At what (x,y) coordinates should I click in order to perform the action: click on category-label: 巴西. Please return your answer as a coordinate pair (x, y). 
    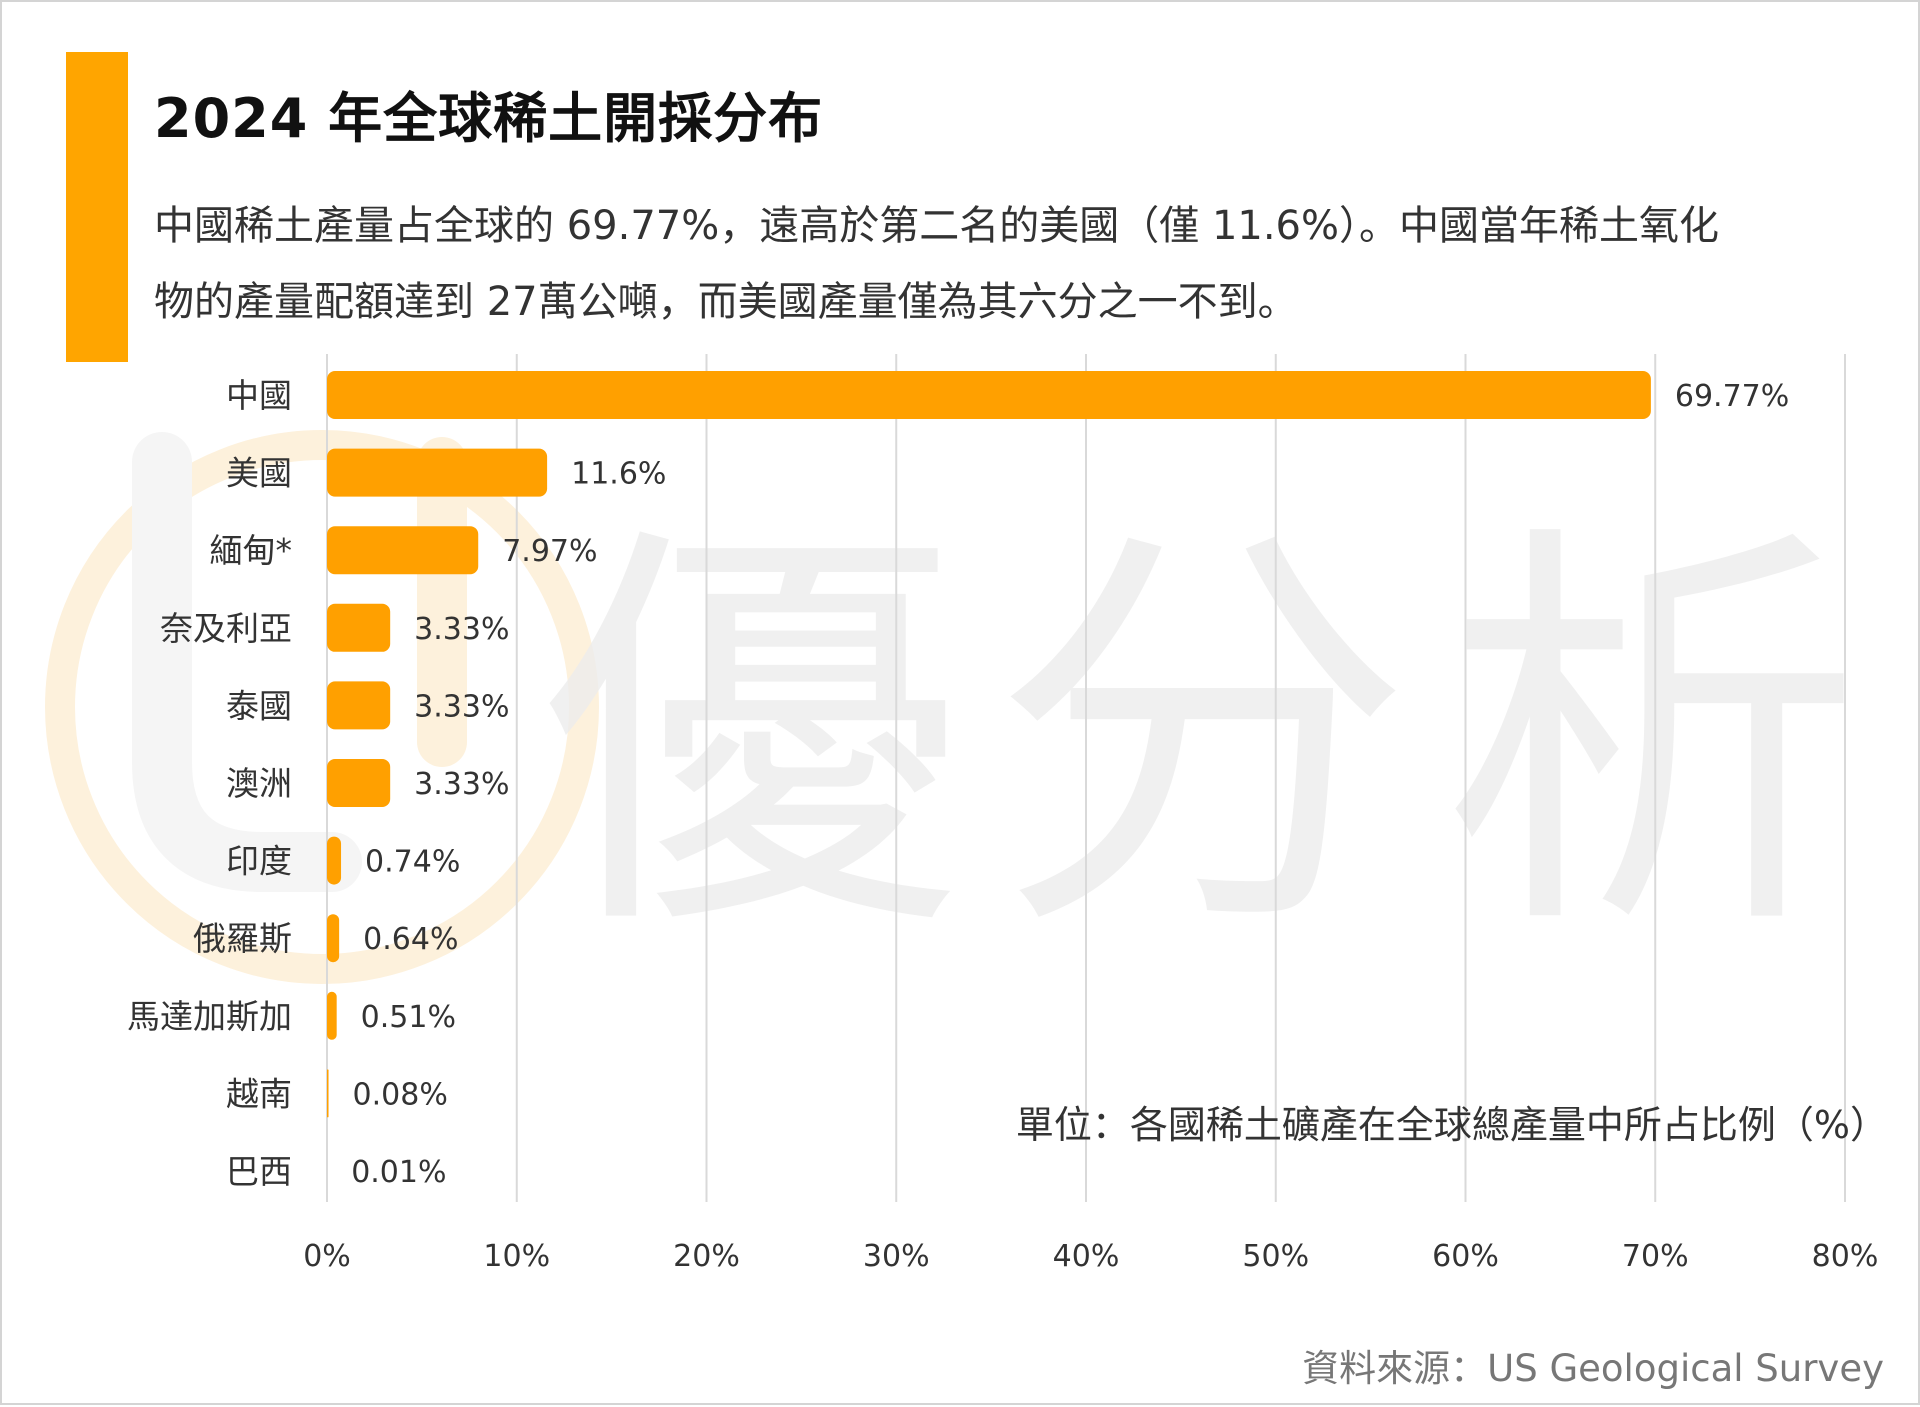
    Looking at the image, I should click on (259, 1171).